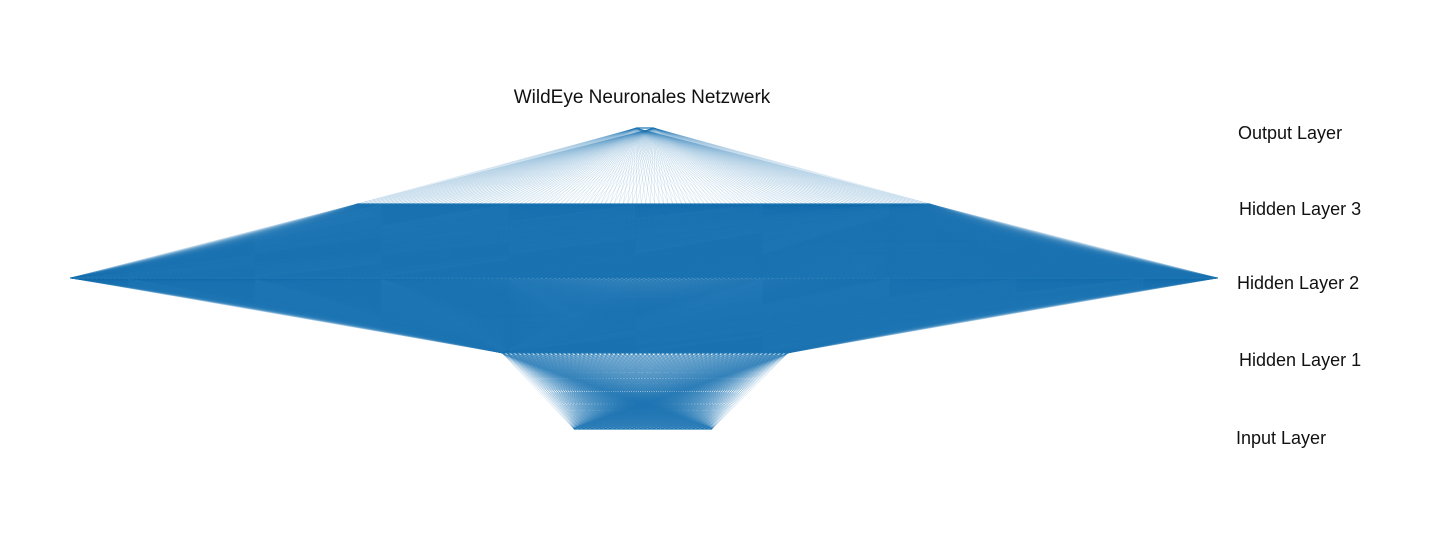 The width and height of the screenshot is (1434, 552). I want to click on connections-h3-h2, so click(644, 241).